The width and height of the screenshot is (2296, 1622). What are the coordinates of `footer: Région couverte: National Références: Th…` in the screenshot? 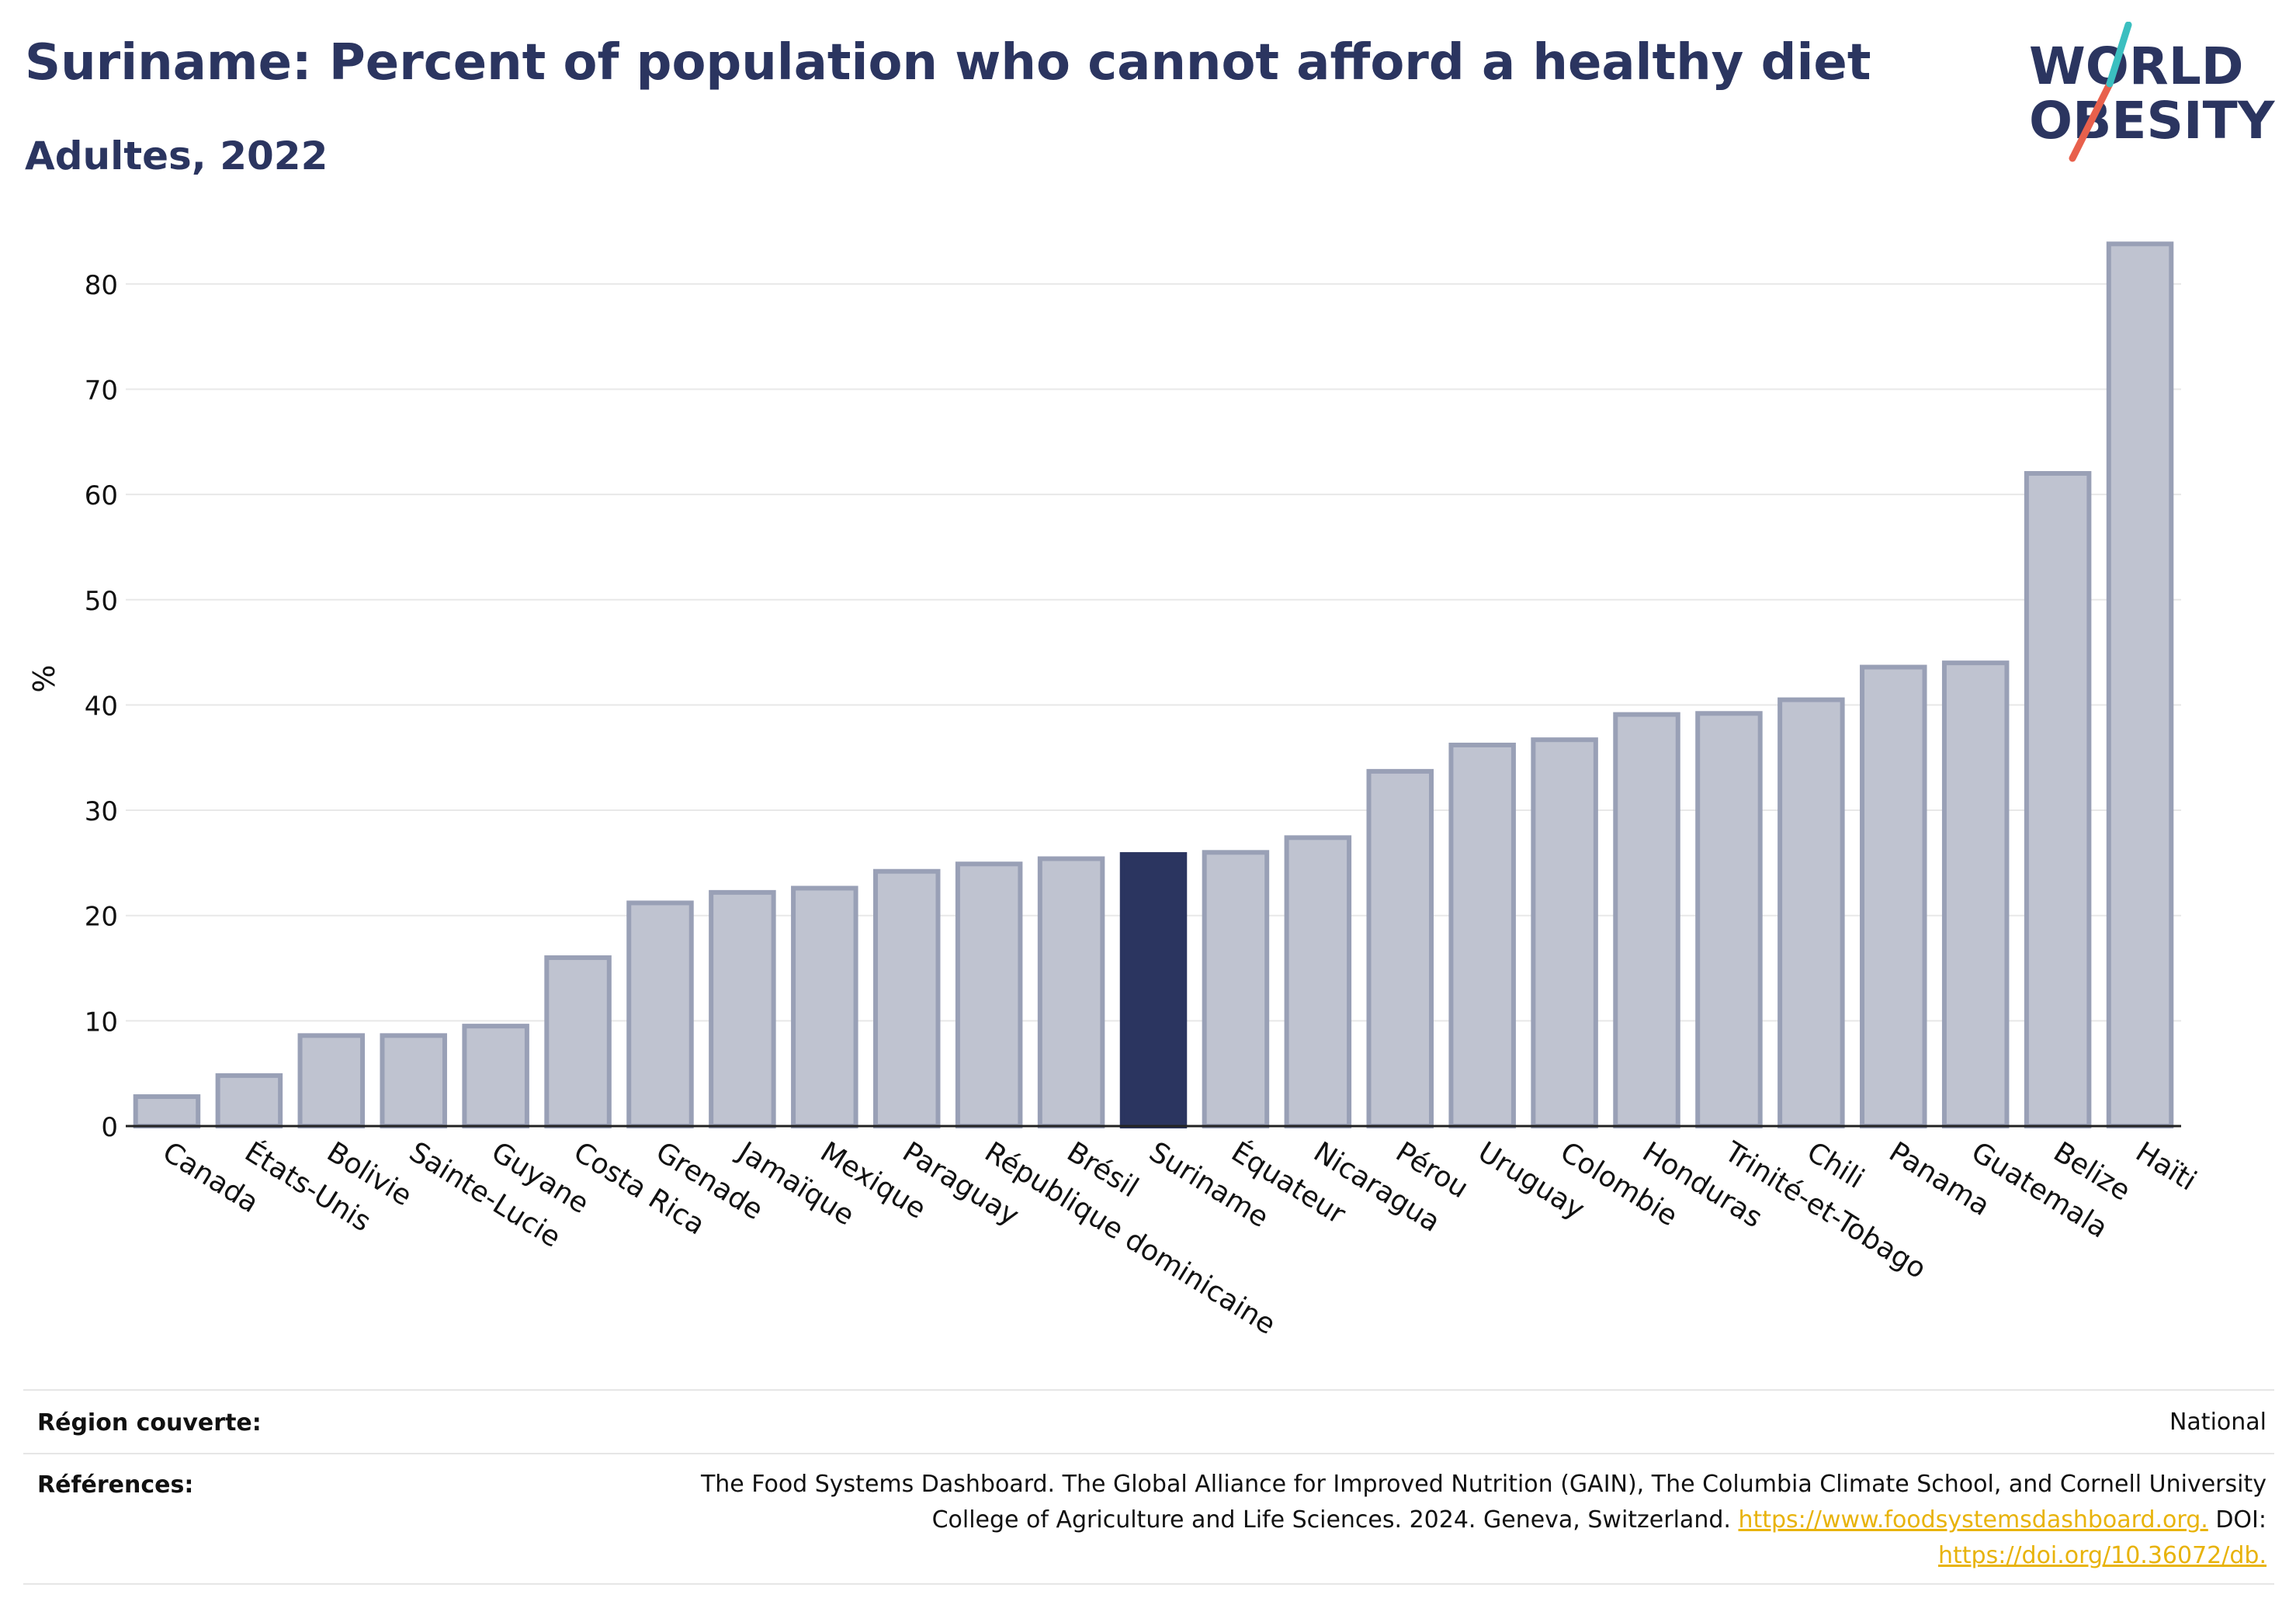 It's located at (1148, 1487).